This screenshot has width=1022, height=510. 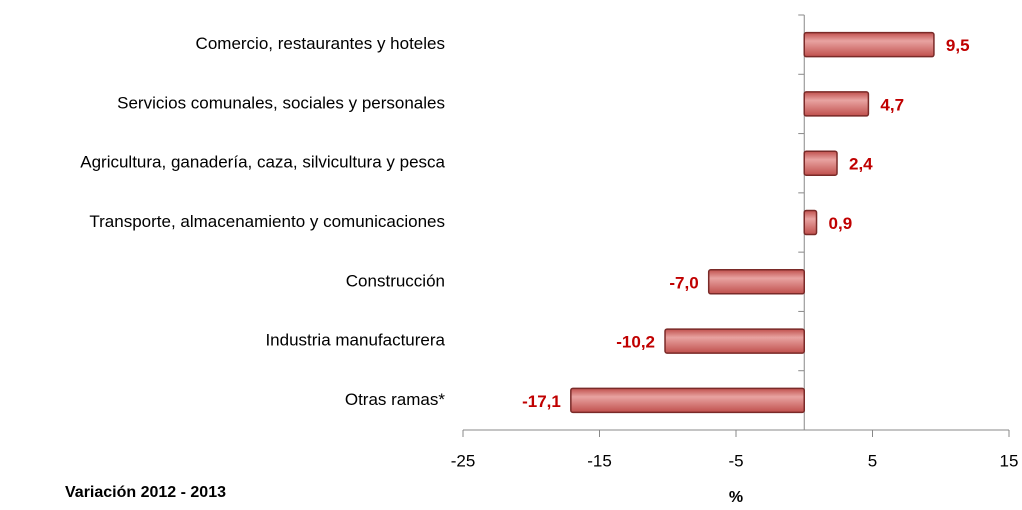 What do you see at coordinates (841, 223) in the screenshot?
I see `value-label: 0,9` at bounding box center [841, 223].